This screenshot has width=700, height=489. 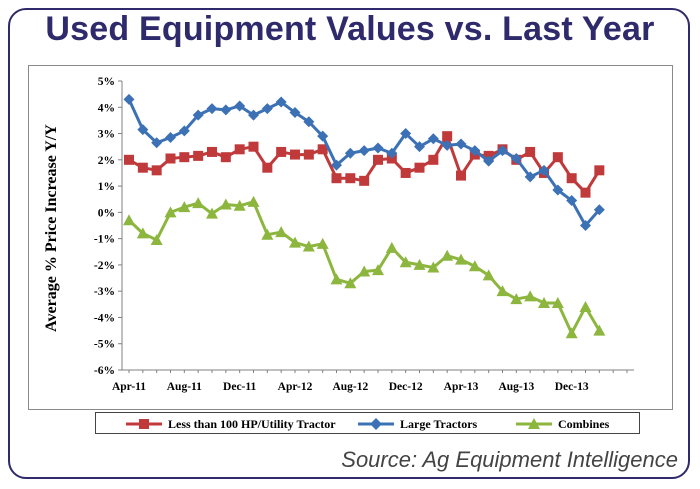 What do you see at coordinates (104, 318) in the screenshot?
I see `y-tick-label: -4%` at bounding box center [104, 318].